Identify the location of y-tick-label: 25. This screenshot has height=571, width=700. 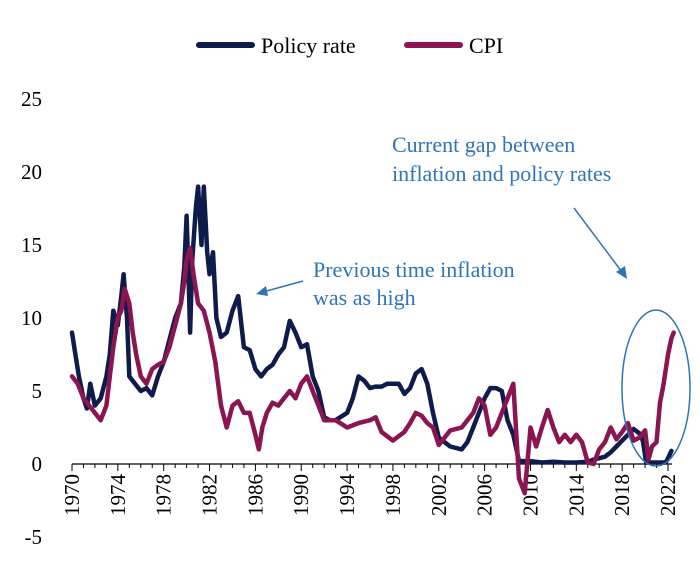
(31, 99).